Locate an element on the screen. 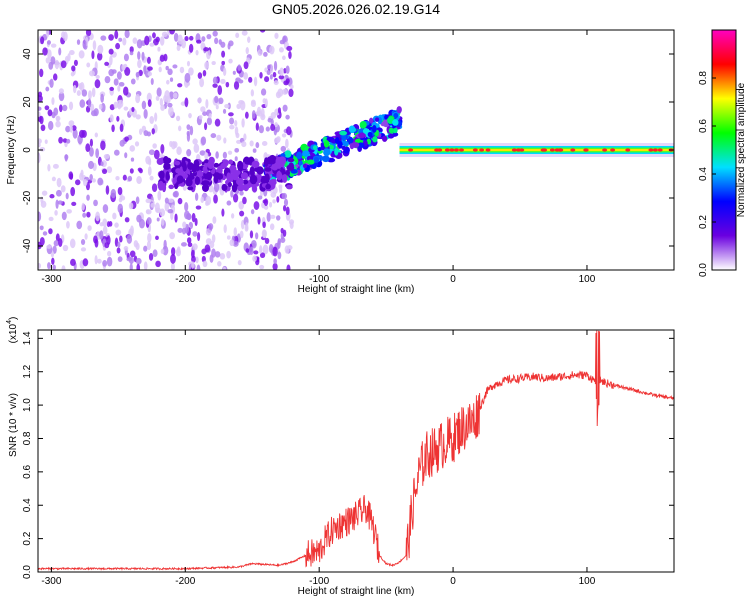 The height and width of the screenshot is (600, 750). snr-y-tick-label: 0.6 is located at coordinates (27, 471).